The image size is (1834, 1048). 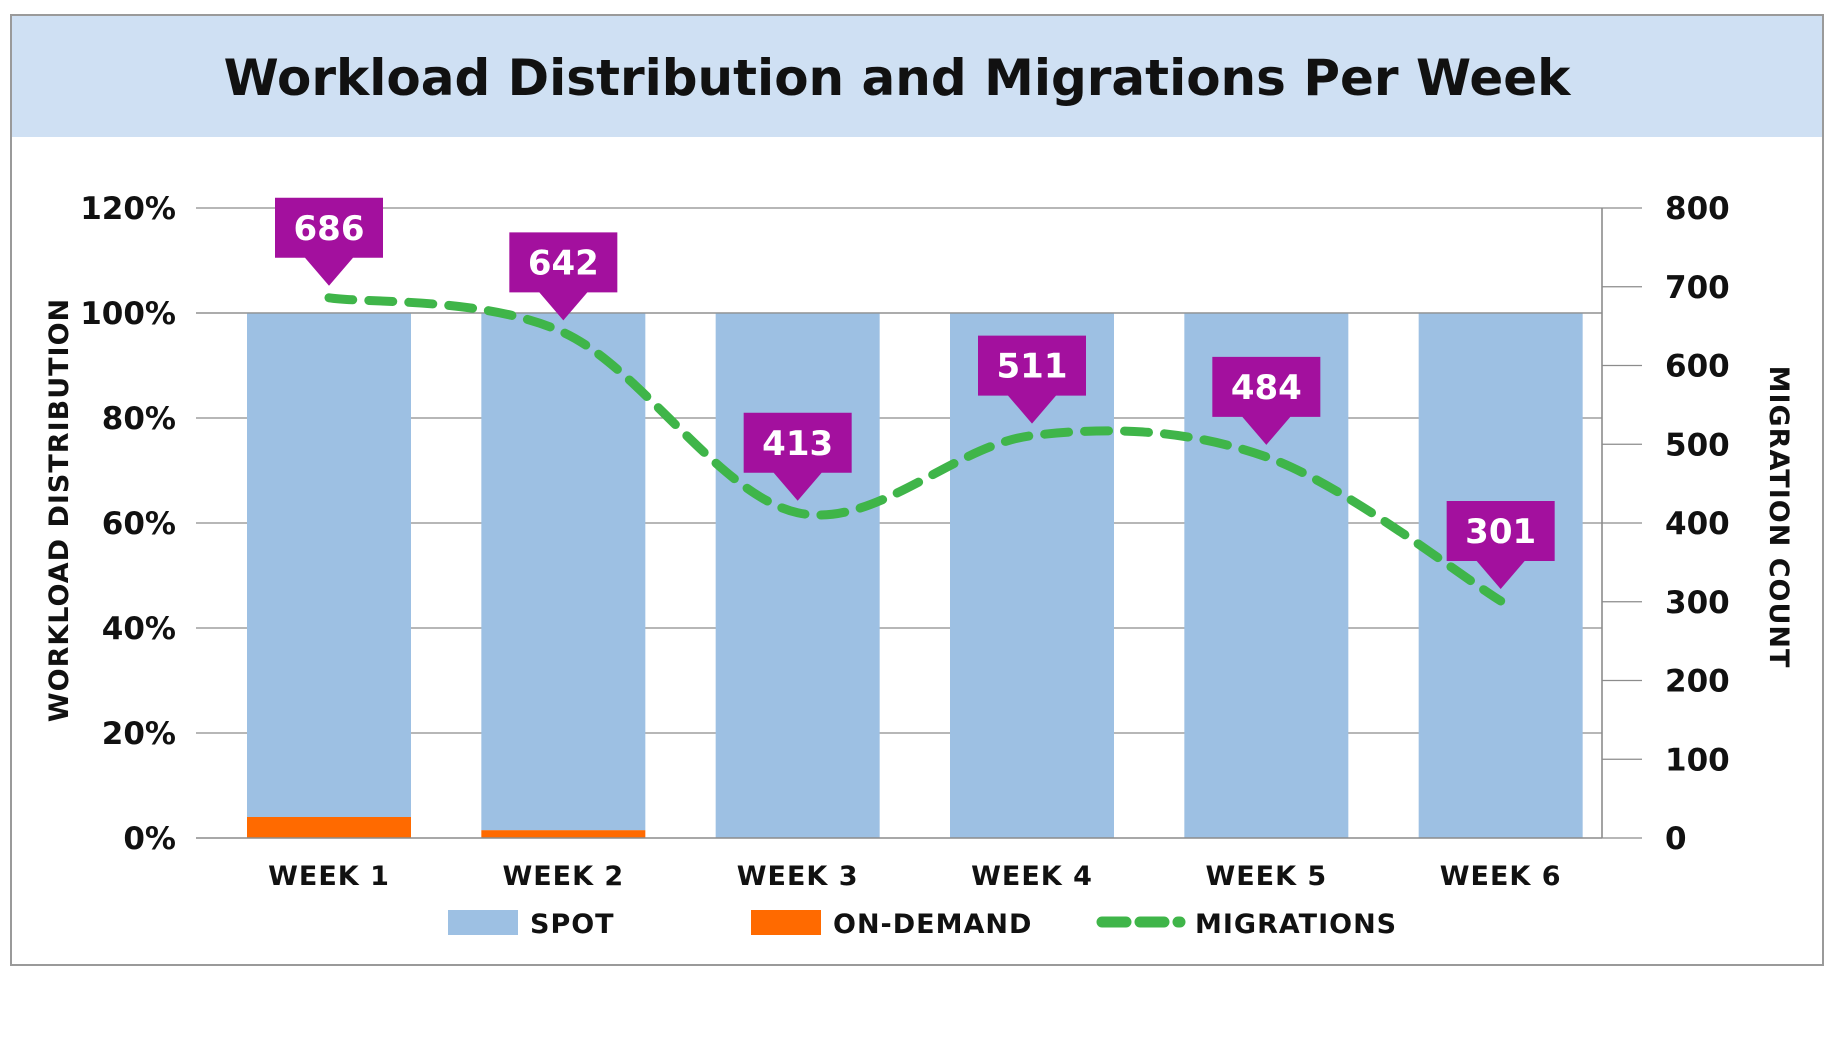 I want to click on migration-value-label: 413, so click(x=797, y=444).